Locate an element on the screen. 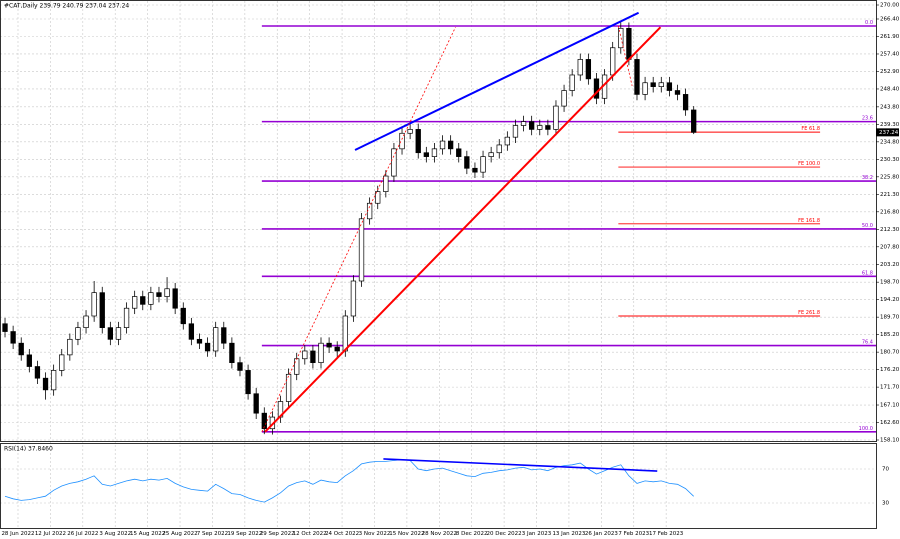 The image size is (900, 539). y-tick-label: 171.70 is located at coordinates (890, 388).